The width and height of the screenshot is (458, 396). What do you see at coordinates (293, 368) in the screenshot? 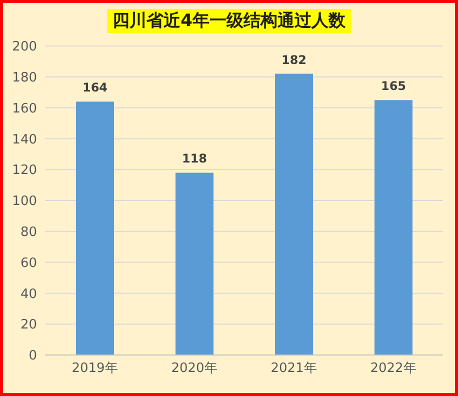
I see `x-tick-label: 2021年` at bounding box center [293, 368].